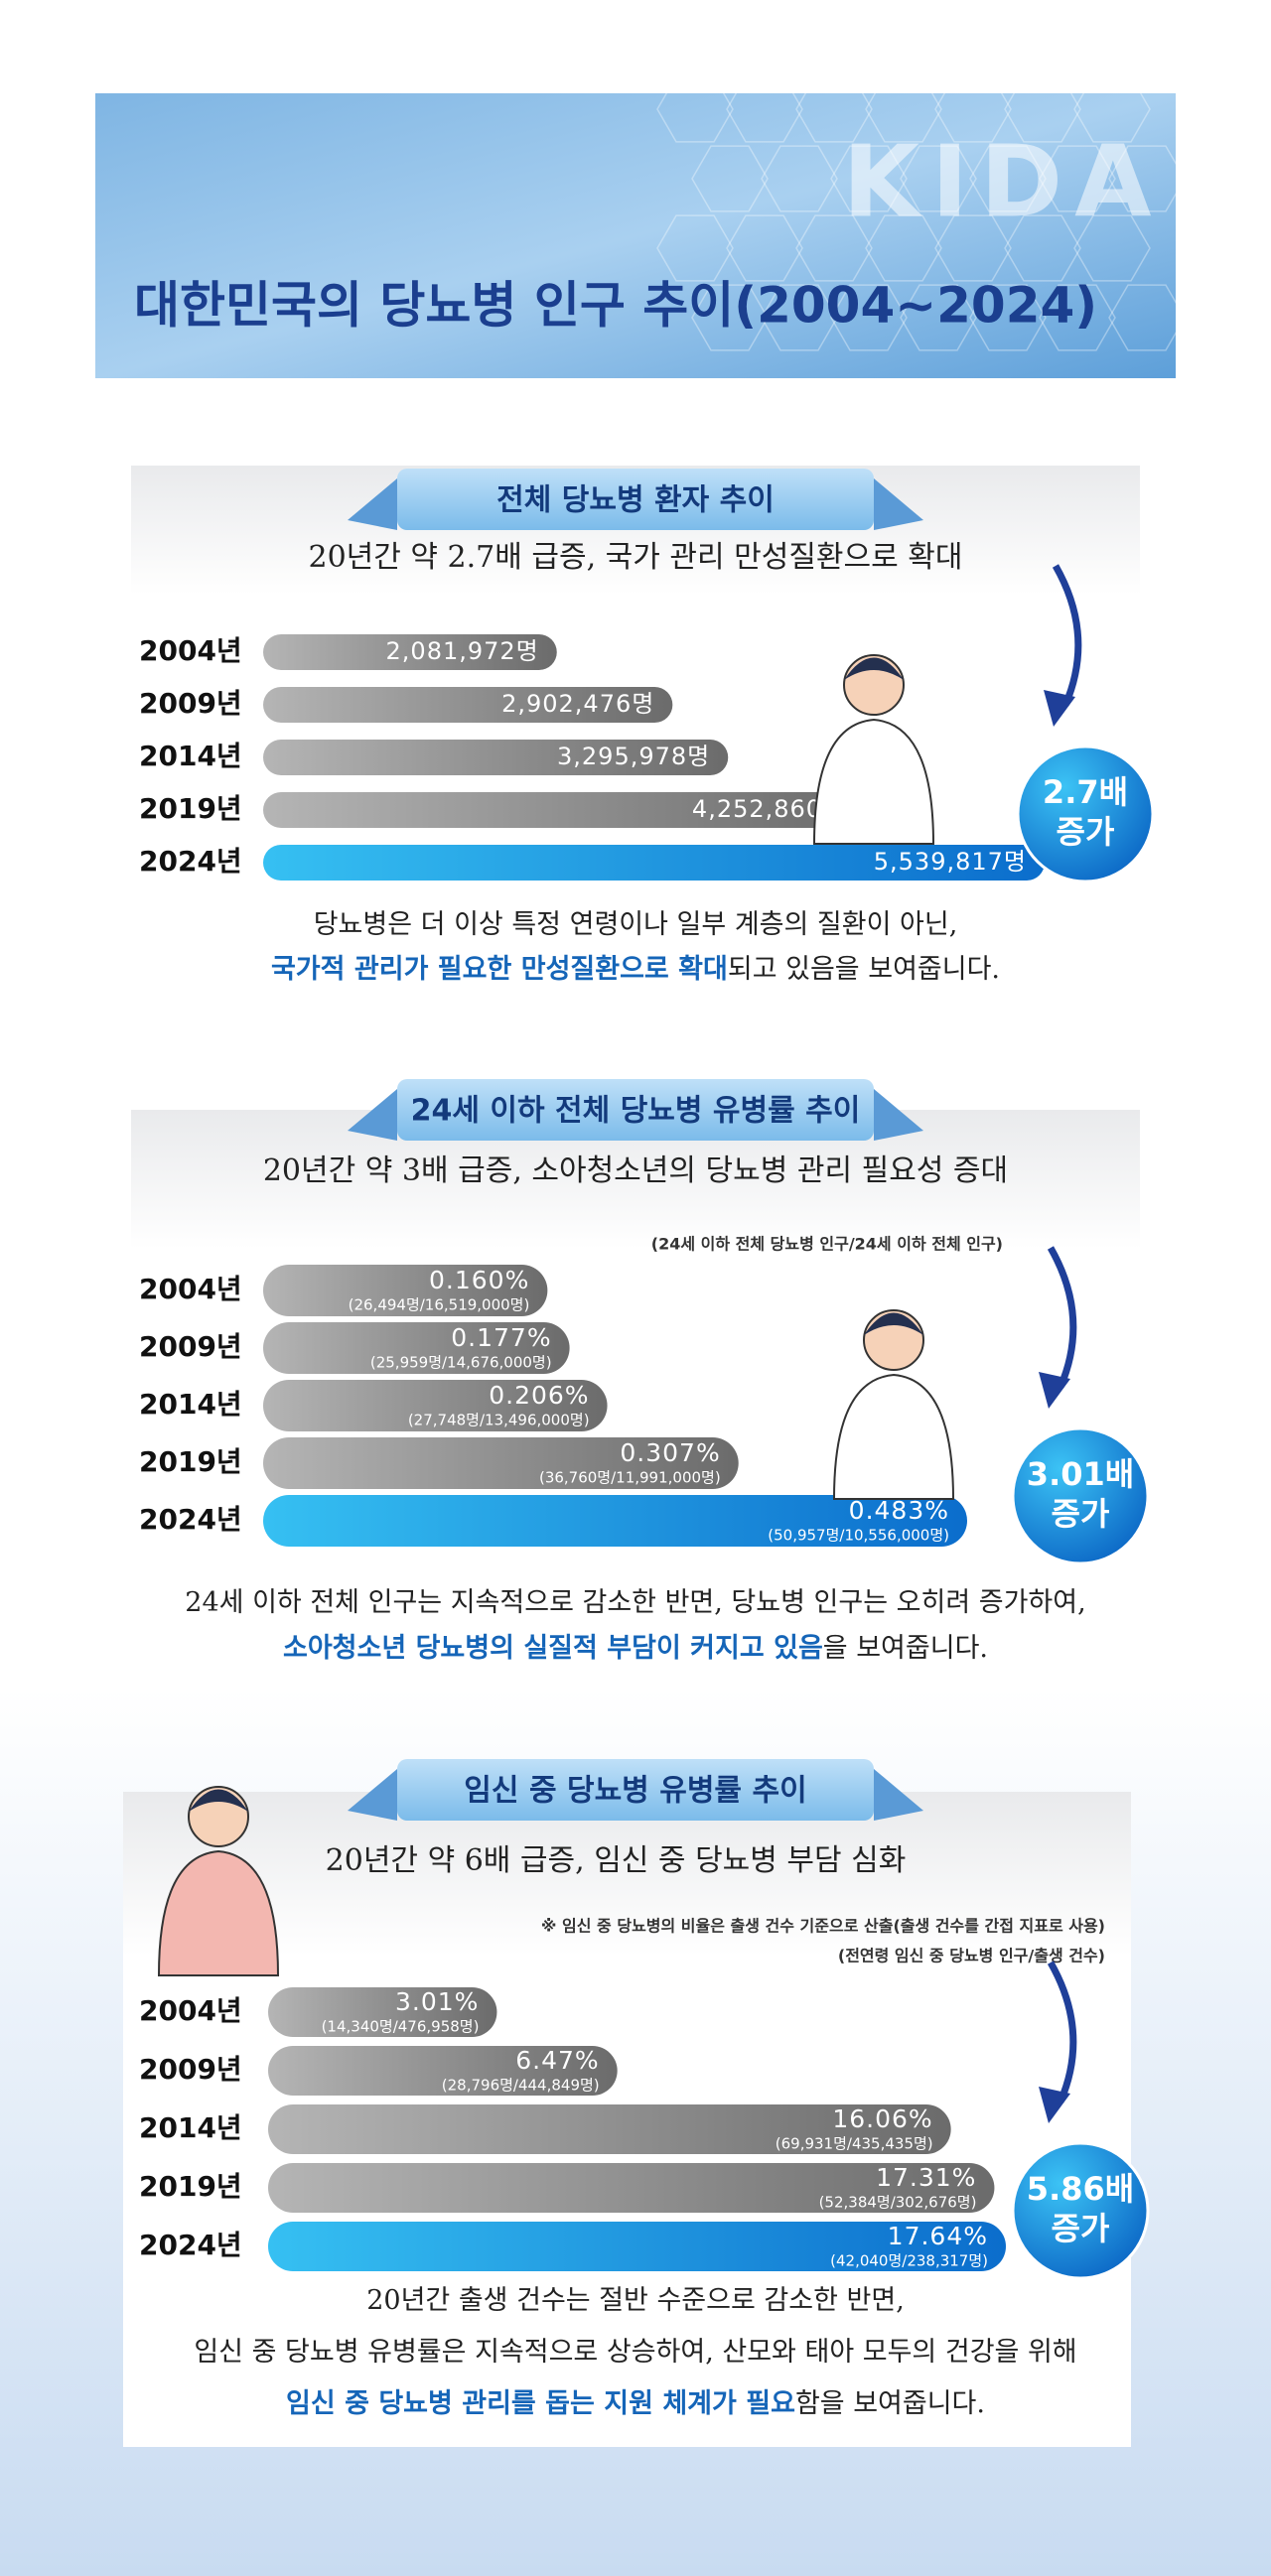  Describe the element at coordinates (190, 756) in the screenshot. I see `year-label: 2014년` at that location.